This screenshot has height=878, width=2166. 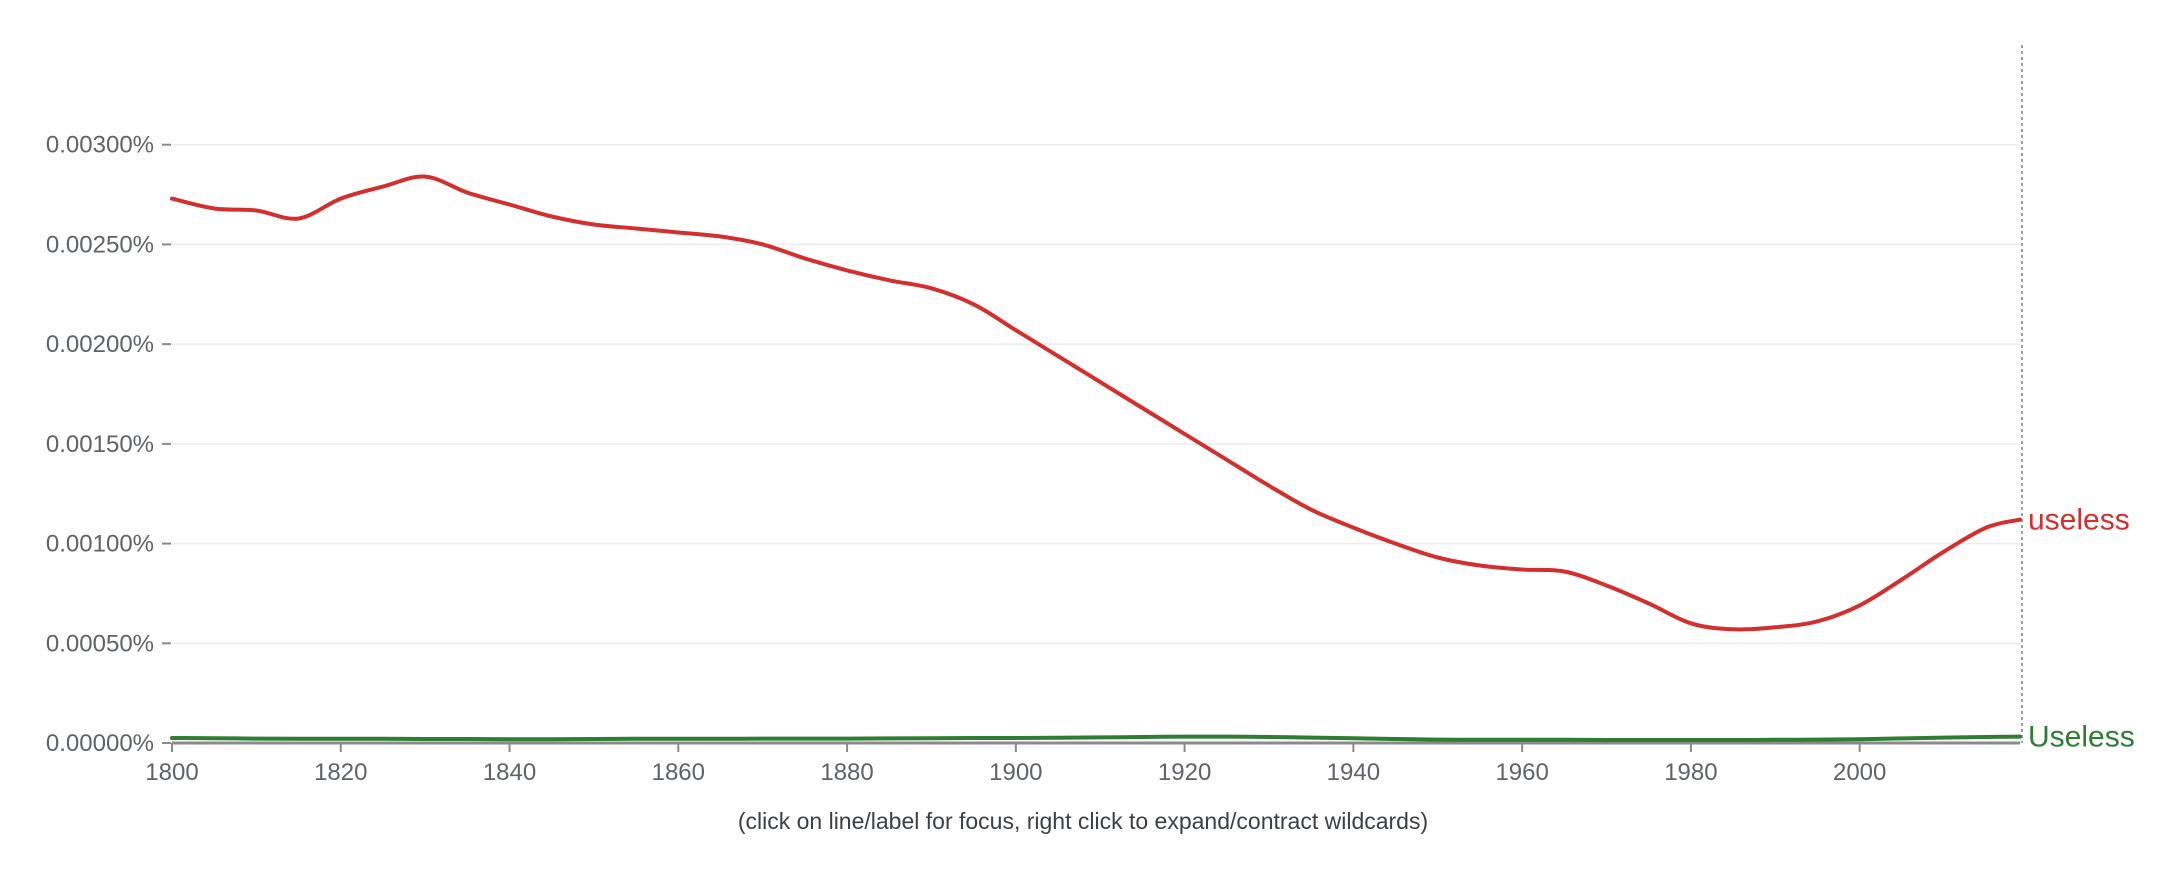 What do you see at coordinates (100, 145) in the screenshot?
I see `y-tick-label: 0.00300%` at bounding box center [100, 145].